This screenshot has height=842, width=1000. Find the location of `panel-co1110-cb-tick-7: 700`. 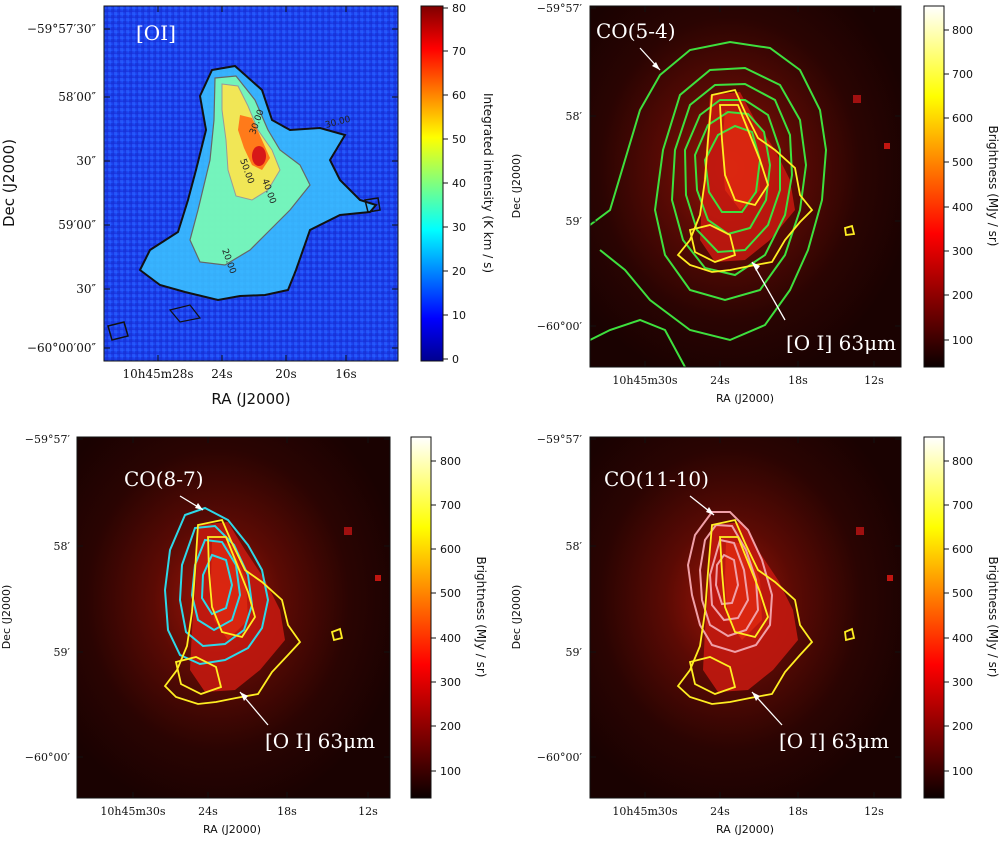

panel-co1110-cb-tick-7: 700 is located at coordinates (962, 505).